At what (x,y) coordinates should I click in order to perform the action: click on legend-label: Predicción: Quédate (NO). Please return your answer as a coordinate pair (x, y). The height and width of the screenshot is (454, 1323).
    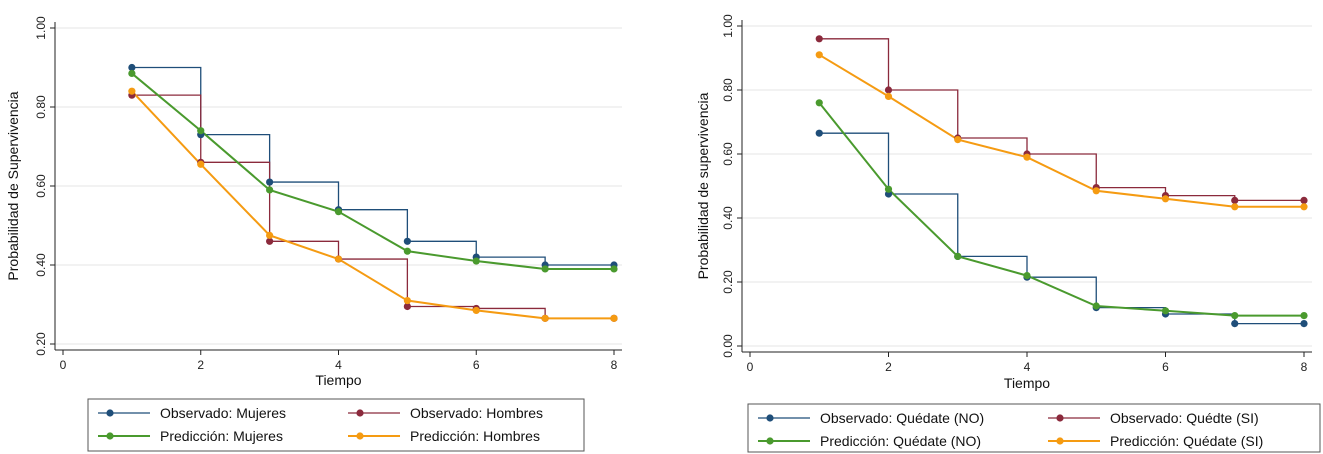
    Looking at the image, I should click on (900, 441).